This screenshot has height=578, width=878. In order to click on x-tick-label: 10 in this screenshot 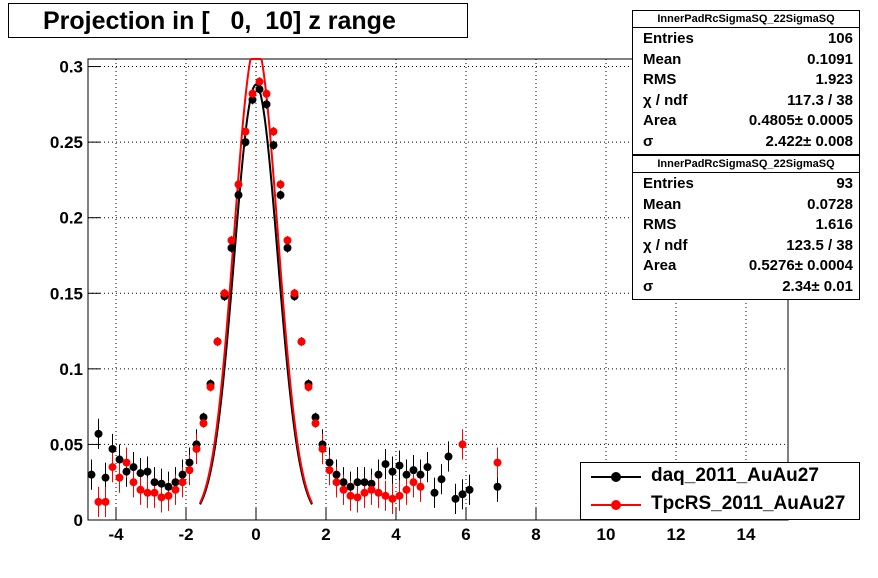, I will do `click(606, 534)`.